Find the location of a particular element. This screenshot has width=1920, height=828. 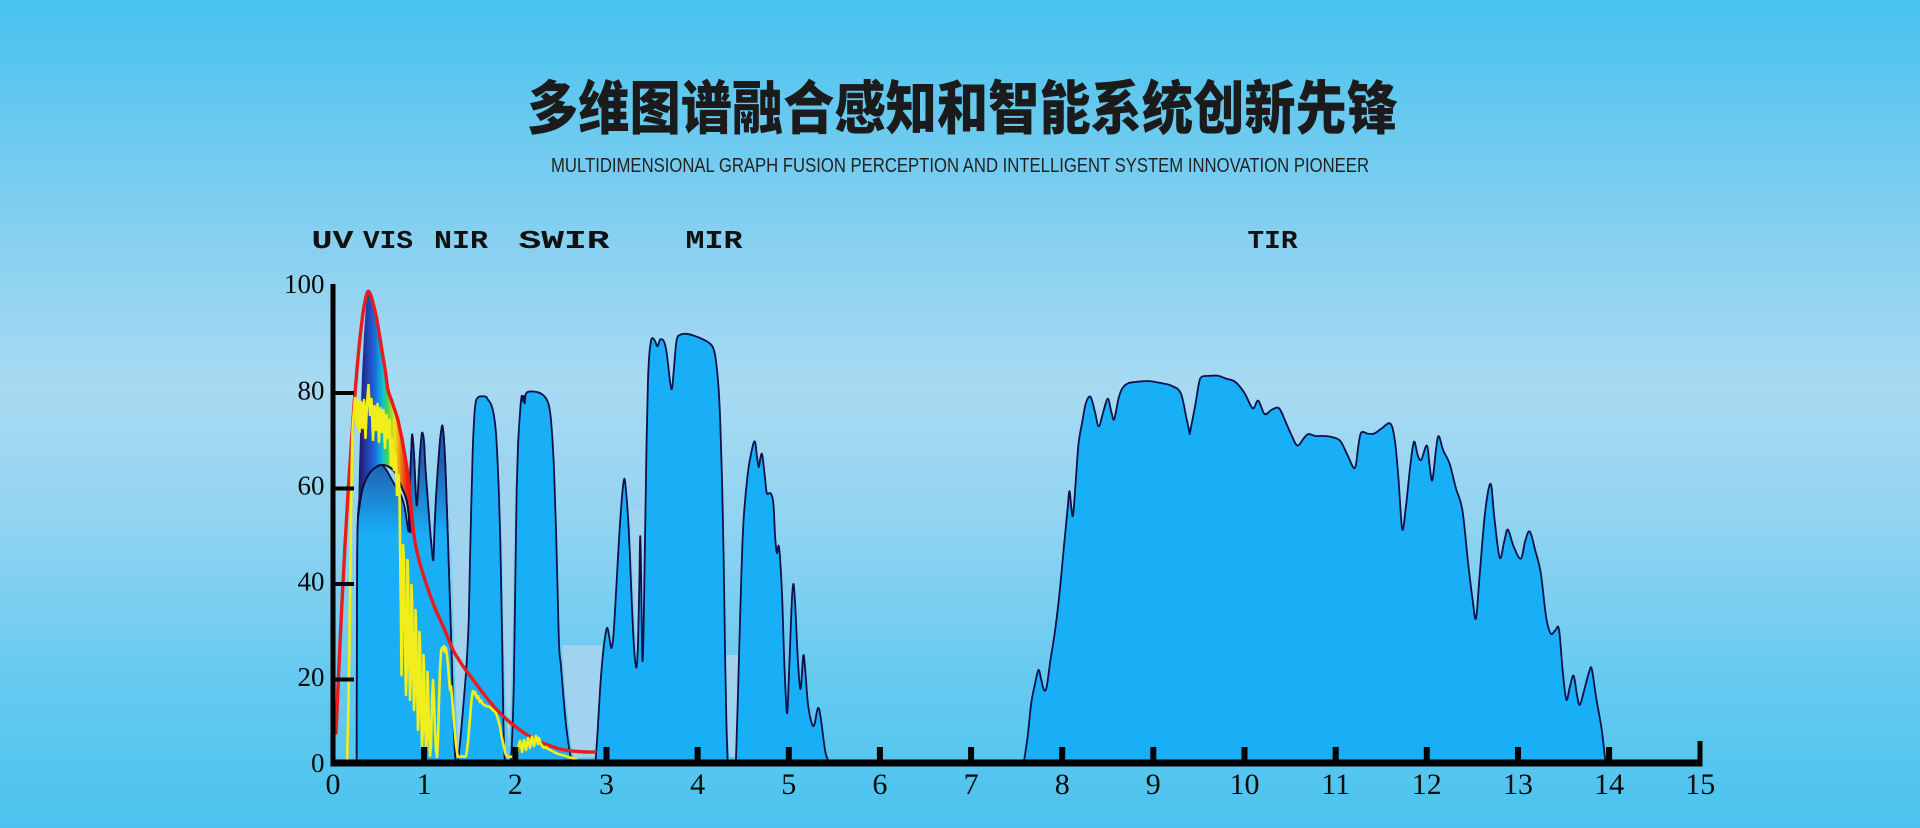

svg-text: 2 is located at coordinates (515, 784).